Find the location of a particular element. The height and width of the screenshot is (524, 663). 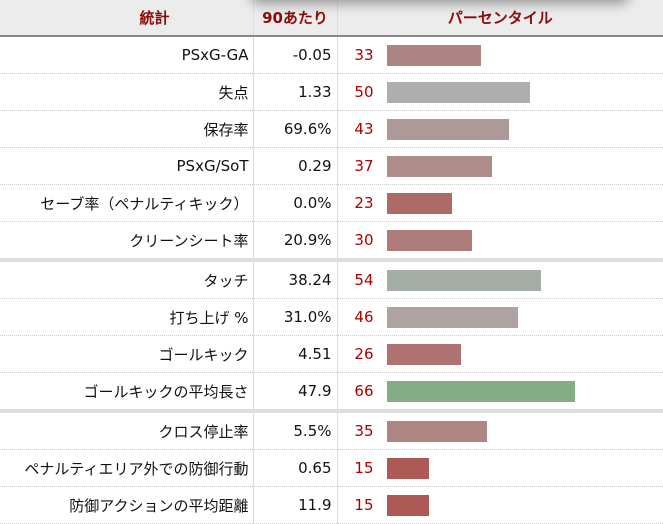

per90-value: 47.9 is located at coordinates (295, 392).